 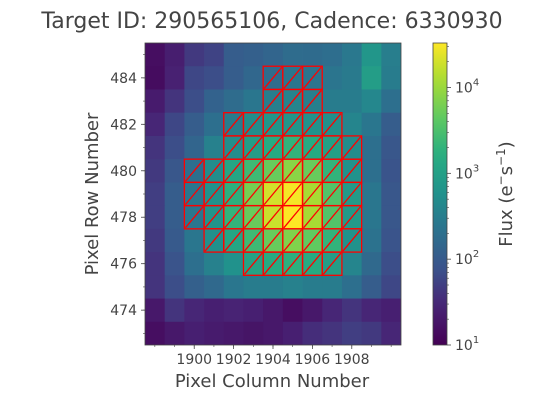 I want to click on y-tick-label: 484, so click(x=123, y=79).